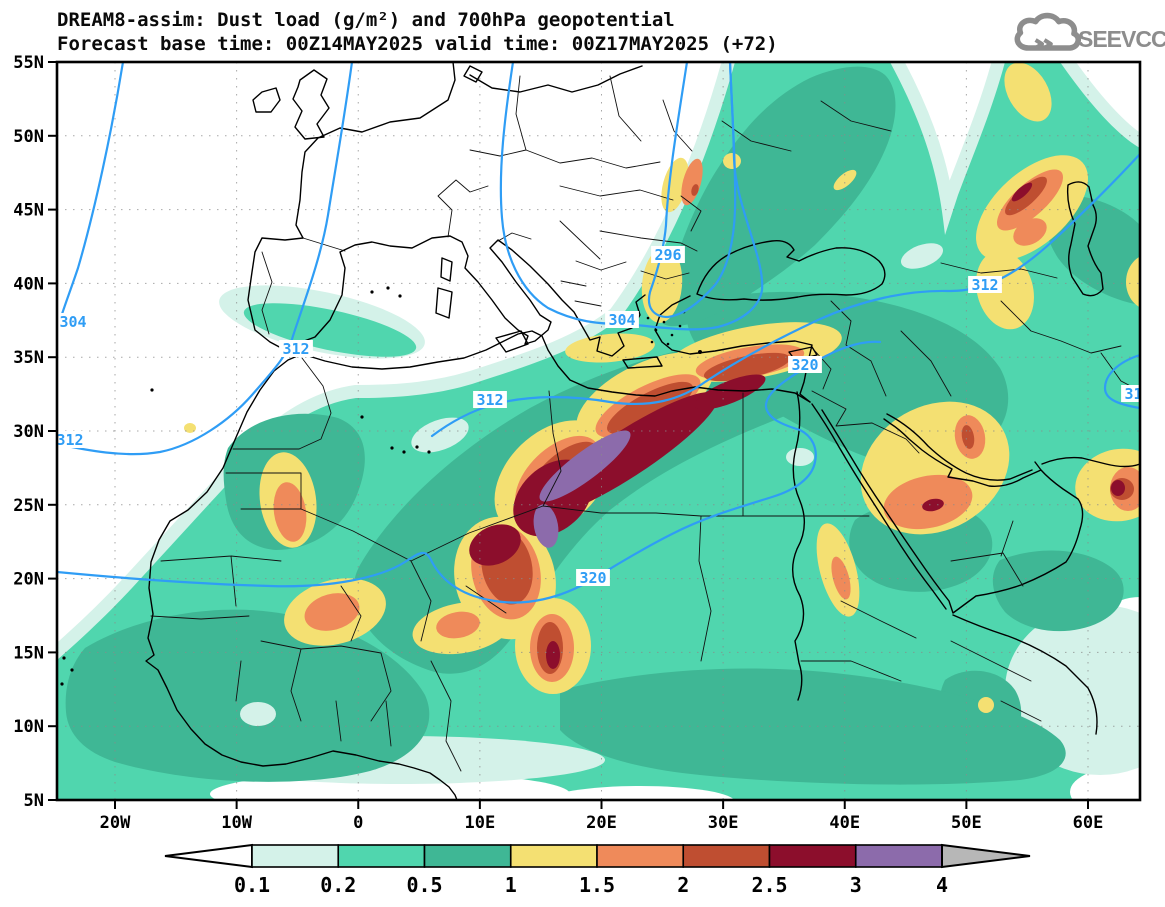 The image size is (1165, 907). What do you see at coordinates (28, 506) in the screenshot?
I see `lat-tick-label: 25N` at bounding box center [28, 506].